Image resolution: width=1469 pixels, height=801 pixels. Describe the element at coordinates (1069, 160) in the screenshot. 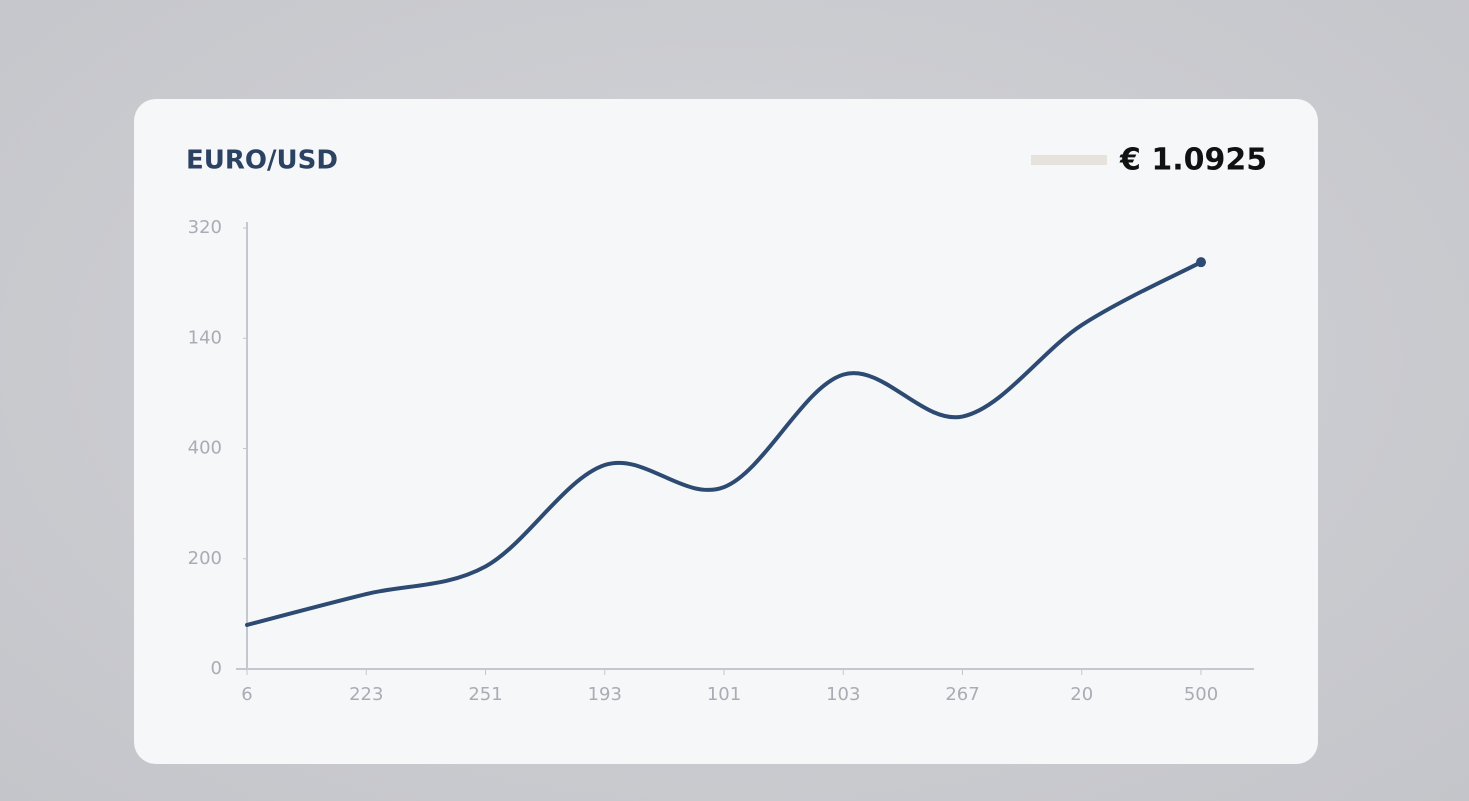

I see `price-swatch` at that location.